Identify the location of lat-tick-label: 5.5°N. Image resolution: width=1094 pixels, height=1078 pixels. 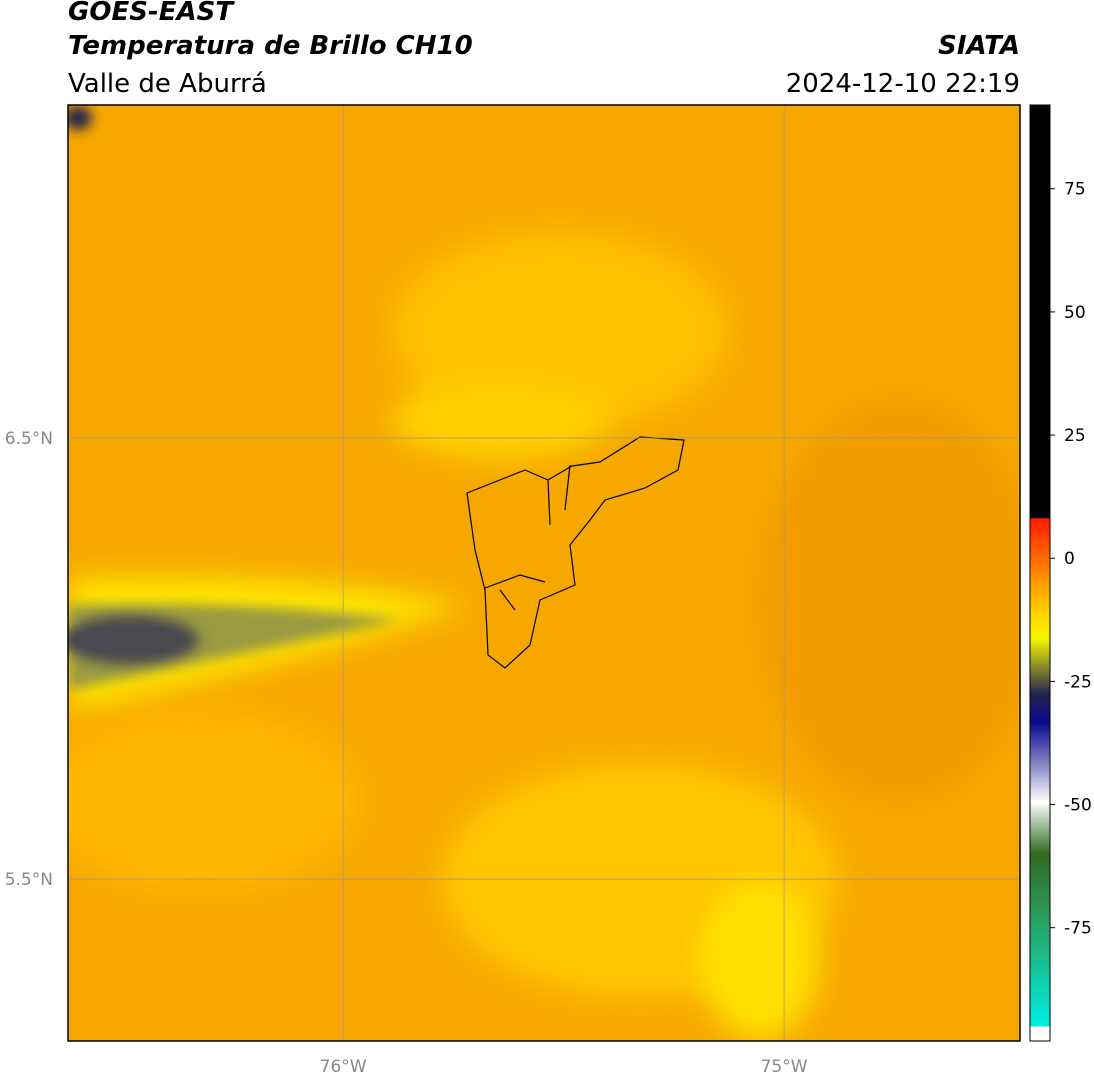
(29, 880).